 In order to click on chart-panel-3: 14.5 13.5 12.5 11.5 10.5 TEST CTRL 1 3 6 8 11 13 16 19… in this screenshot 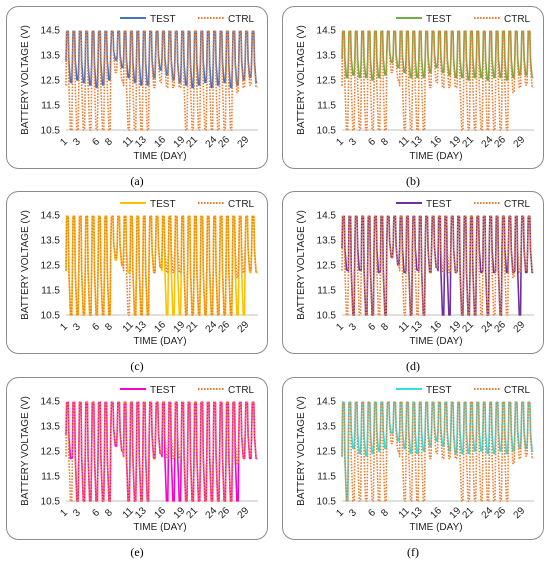, I will do `click(137, 272)`.